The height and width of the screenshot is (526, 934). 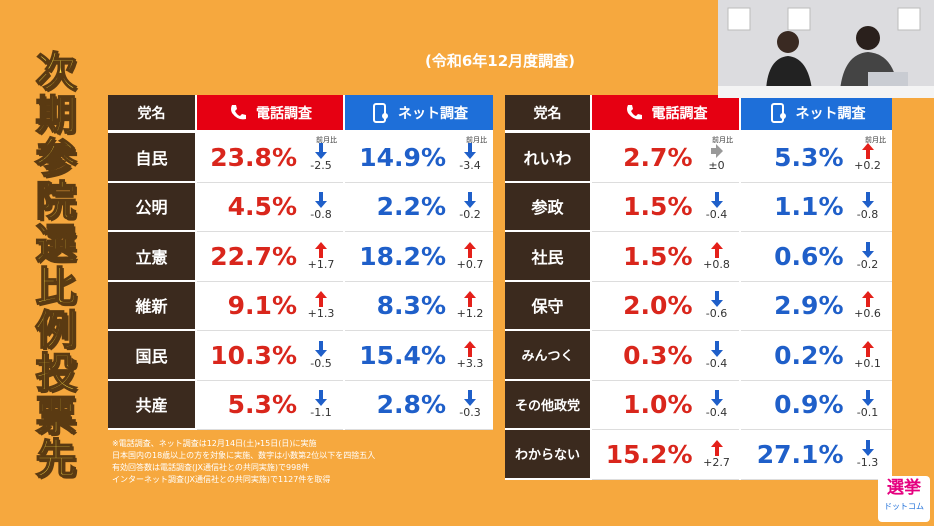 I want to click on party-cell: その他政党, so click(x=547, y=405).